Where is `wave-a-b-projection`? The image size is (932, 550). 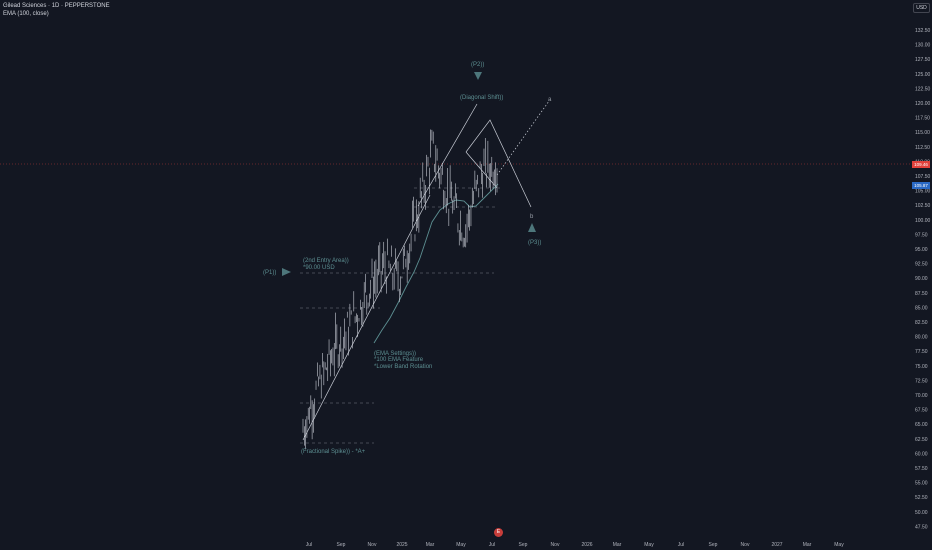
wave-a-b-projection is located at coordinates (498, 163).